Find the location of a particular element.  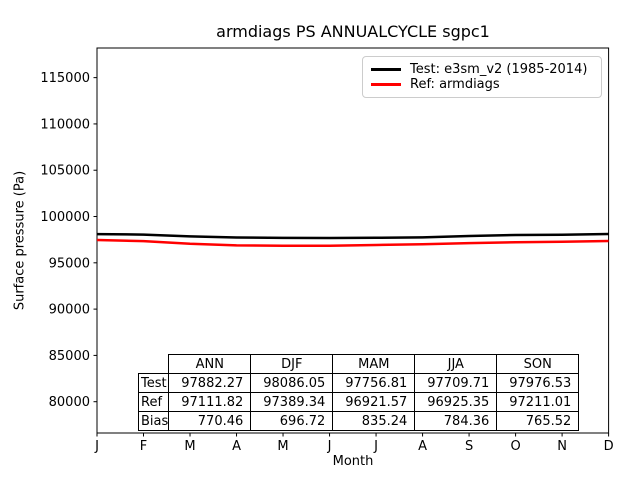

table-row-label: Bias is located at coordinates (153, 421).